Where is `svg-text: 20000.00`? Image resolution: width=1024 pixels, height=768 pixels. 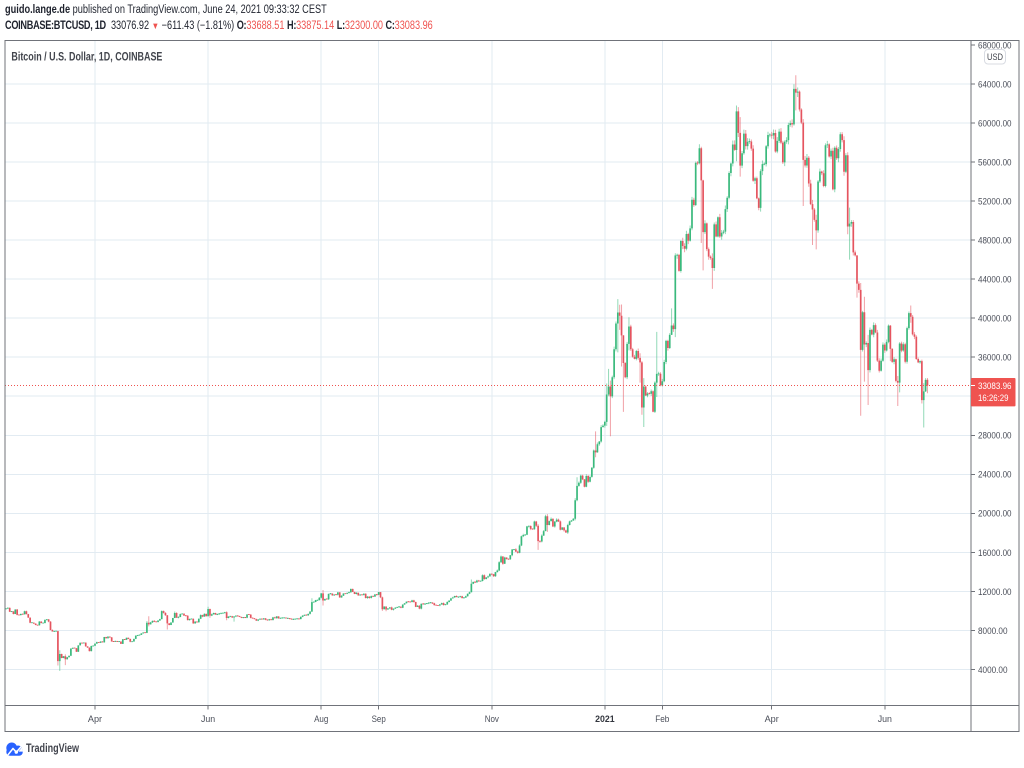 svg-text: 20000.00 is located at coordinates (995, 514).